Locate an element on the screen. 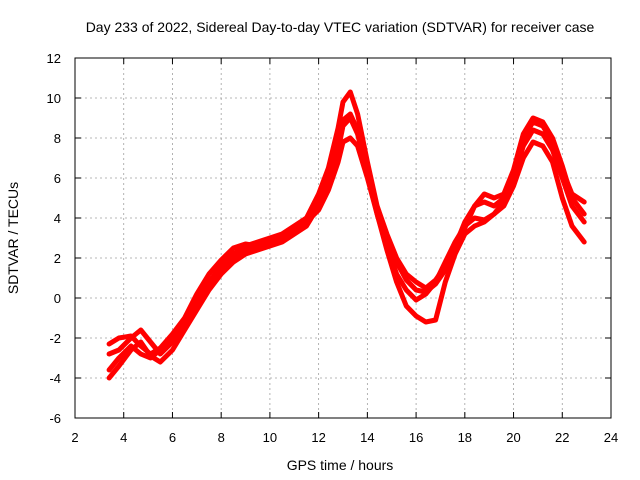  y-axis-label: SDTVAR / TECUs is located at coordinates (13, 238).